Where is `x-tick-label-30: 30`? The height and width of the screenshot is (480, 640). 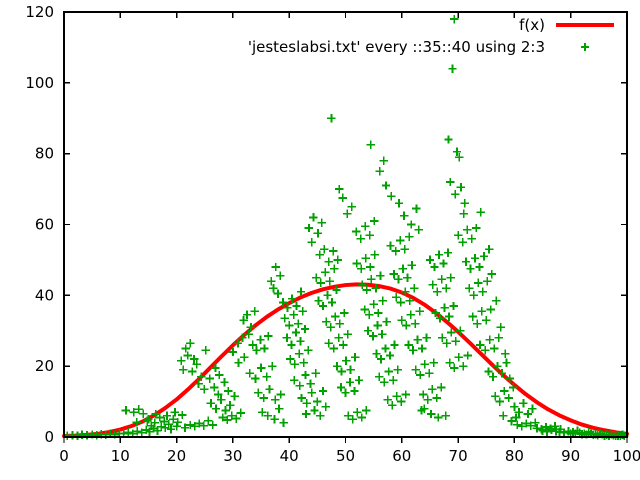
x-tick-label-30: 30 is located at coordinates (232, 456).